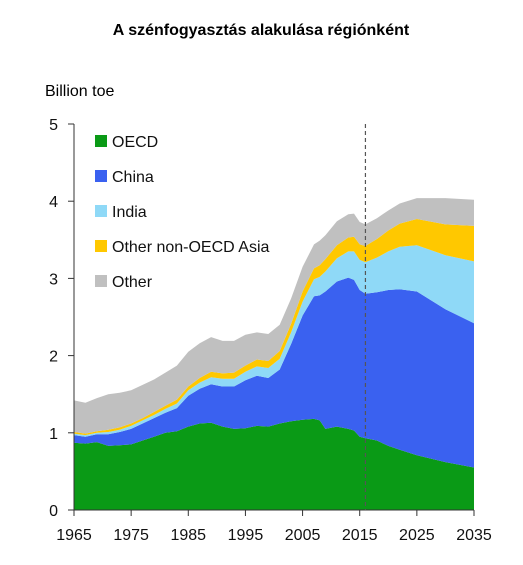  Describe the element at coordinates (360, 535) in the screenshot. I see `x-tick-label: 2015` at that location.